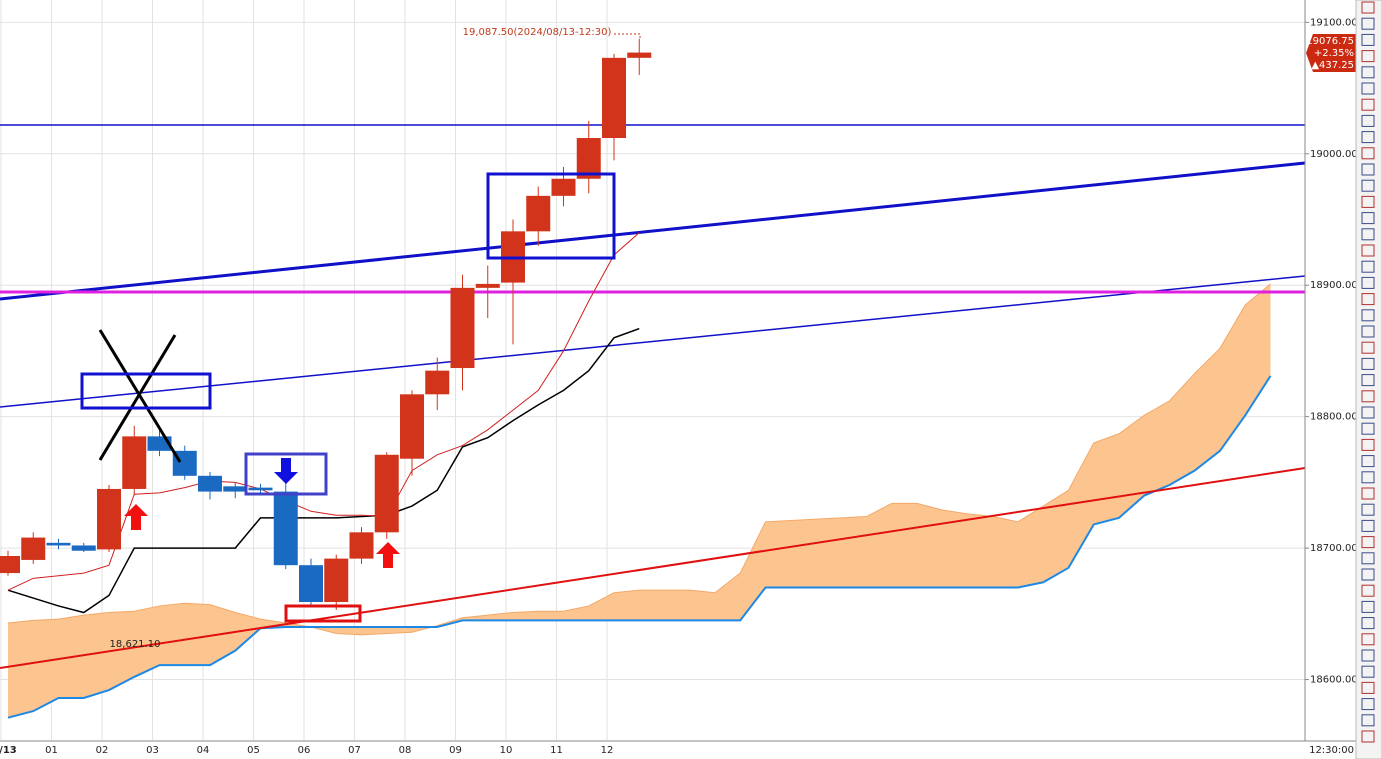 This screenshot has width=1382, height=759. What do you see at coordinates (1331, 750) in the screenshot?
I see `time-label: 12:30:00` at bounding box center [1331, 750].